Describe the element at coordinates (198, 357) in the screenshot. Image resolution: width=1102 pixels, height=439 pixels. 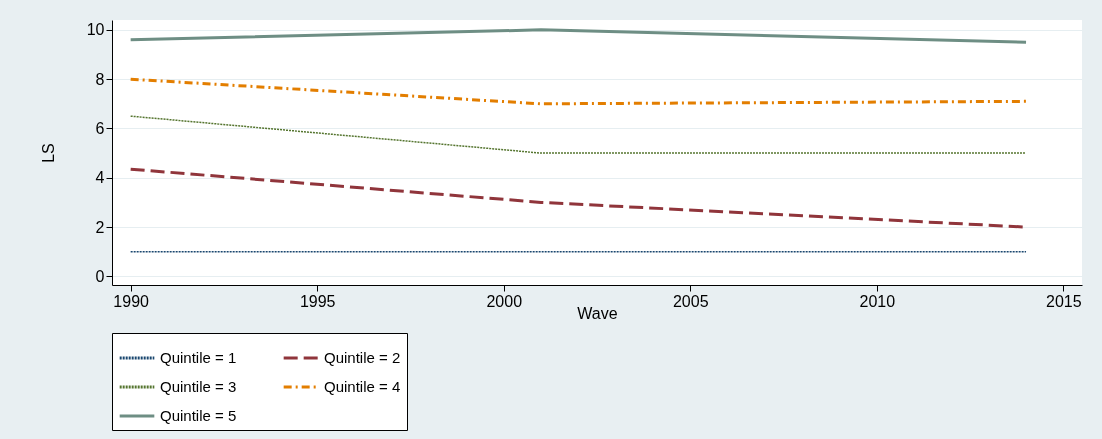
I see `legend-label: Quintile = 1` at that location.